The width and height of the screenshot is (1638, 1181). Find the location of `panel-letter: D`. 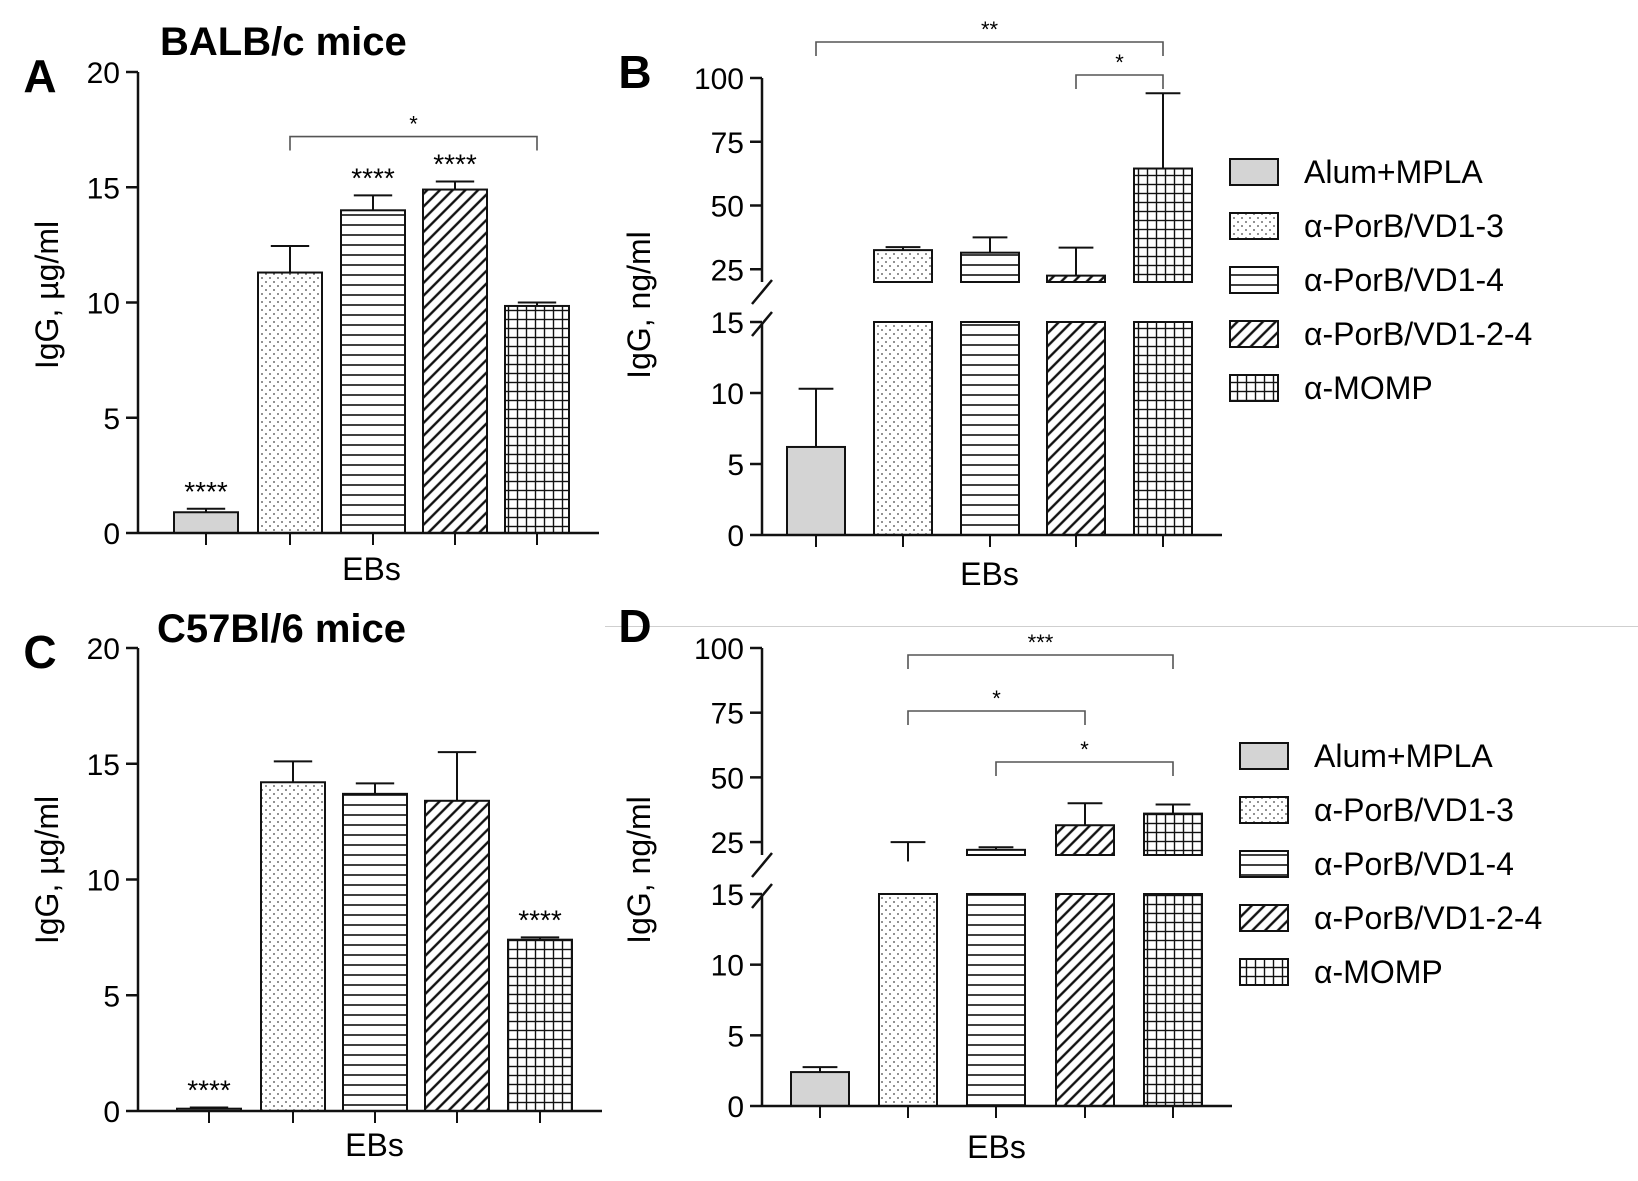

panel-letter: D is located at coordinates (634, 626).